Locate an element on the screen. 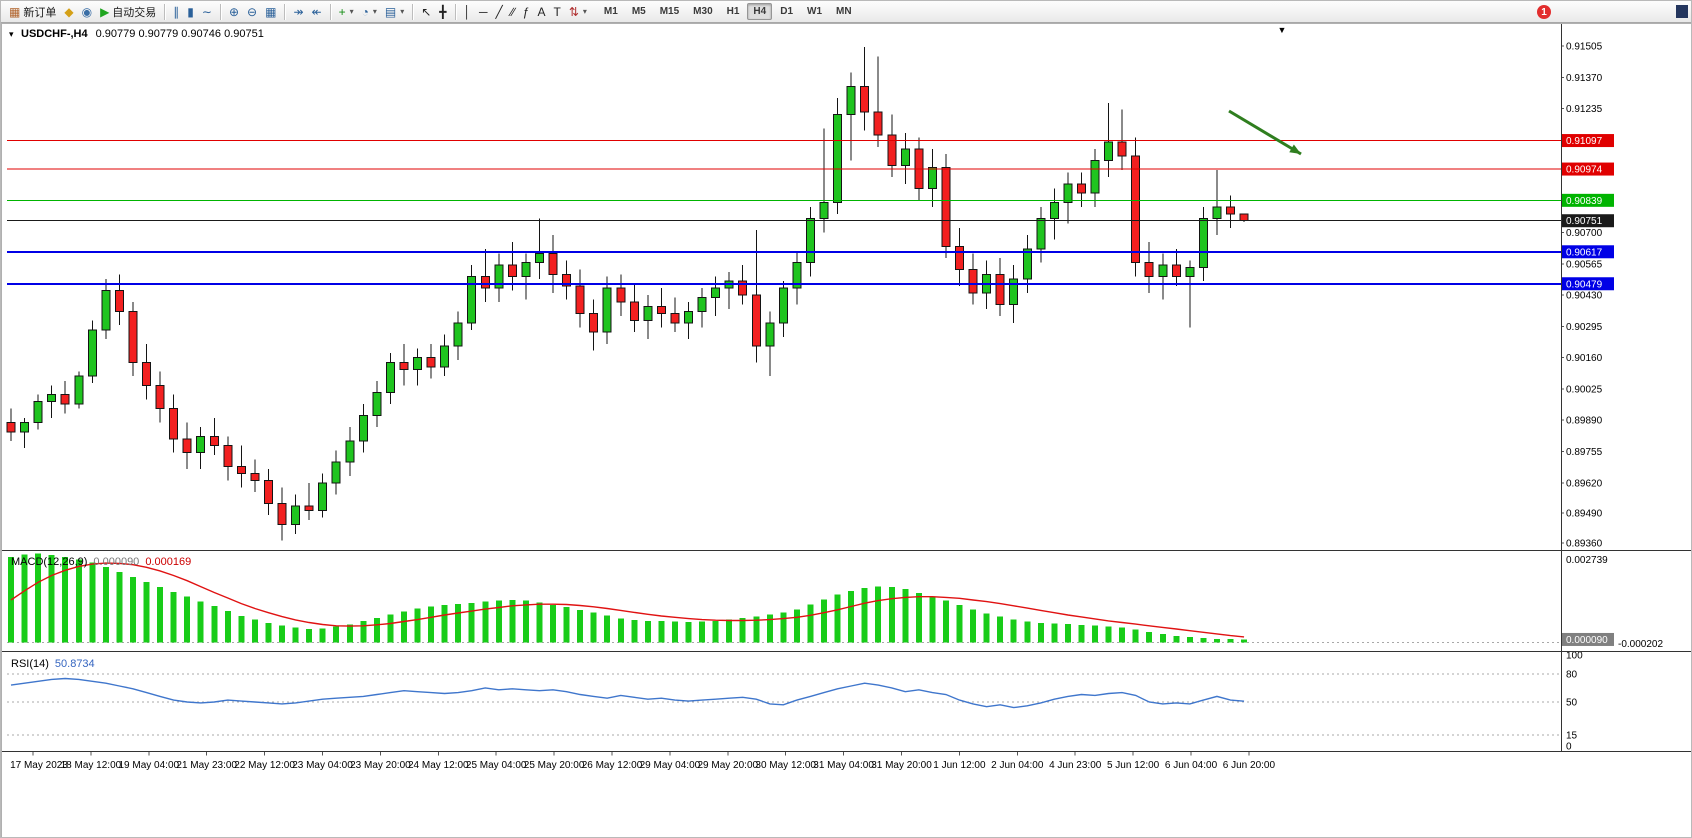  market-watch-button: ◉ is located at coordinates (87, 12).